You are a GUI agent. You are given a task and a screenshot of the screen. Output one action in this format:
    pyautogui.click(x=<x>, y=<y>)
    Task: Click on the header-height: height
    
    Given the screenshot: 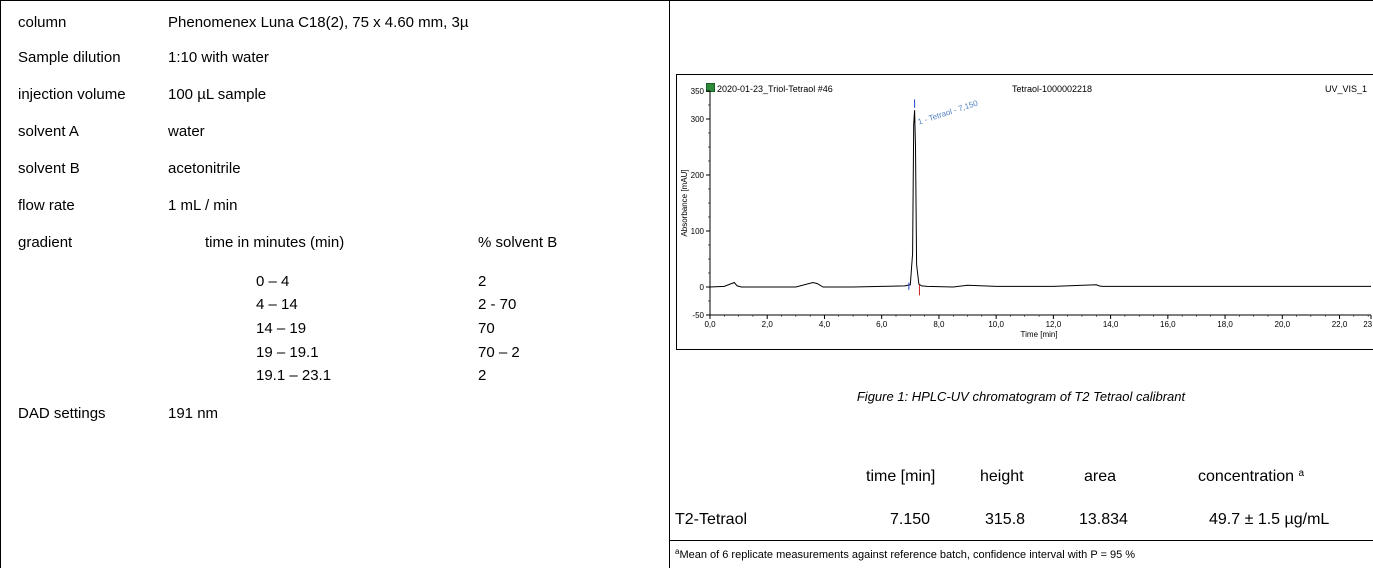 What is the action you would take?
    pyautogui.click(x=1002, y=476)
    